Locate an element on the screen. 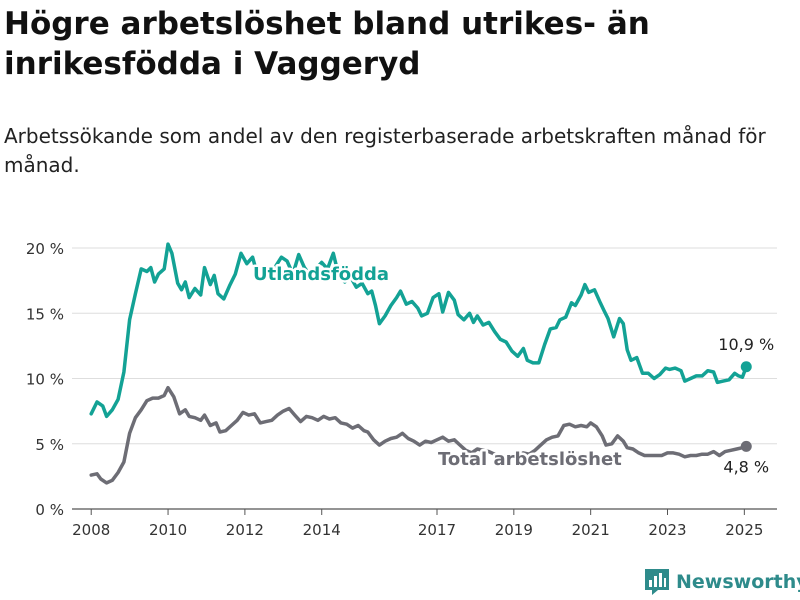 The height and width of the screenshot is (600, 800). x-tick-label: 2019 is located at coordinates (514, 530).